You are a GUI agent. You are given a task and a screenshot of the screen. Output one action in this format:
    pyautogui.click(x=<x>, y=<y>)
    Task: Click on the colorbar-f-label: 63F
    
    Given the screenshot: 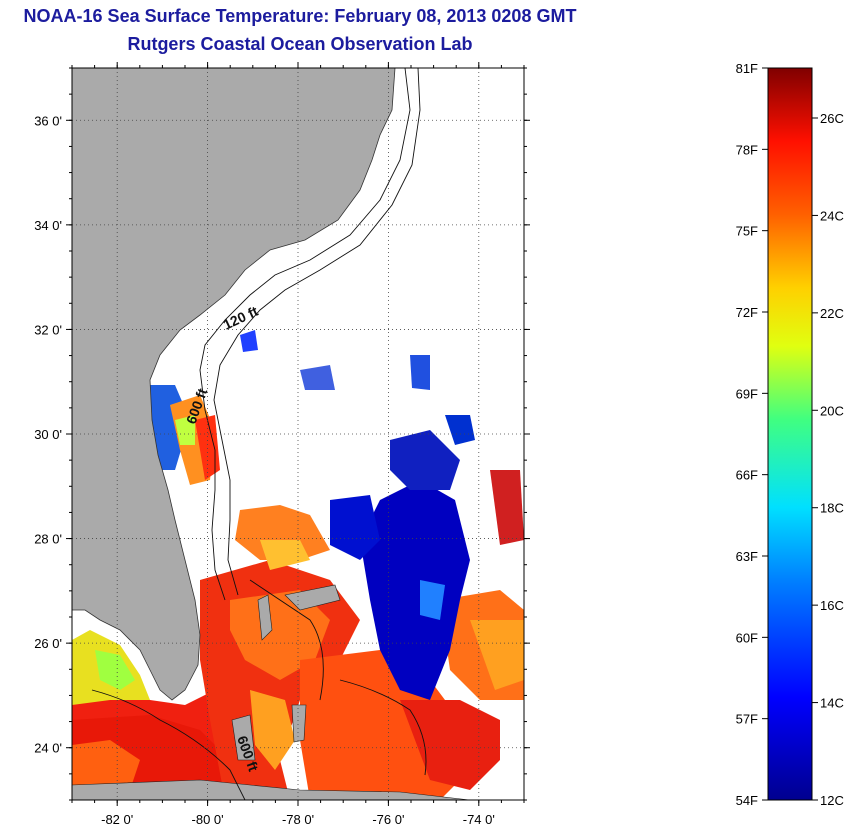 What is the action you would take?
    pyautogui.click(x=747, y=556)
    